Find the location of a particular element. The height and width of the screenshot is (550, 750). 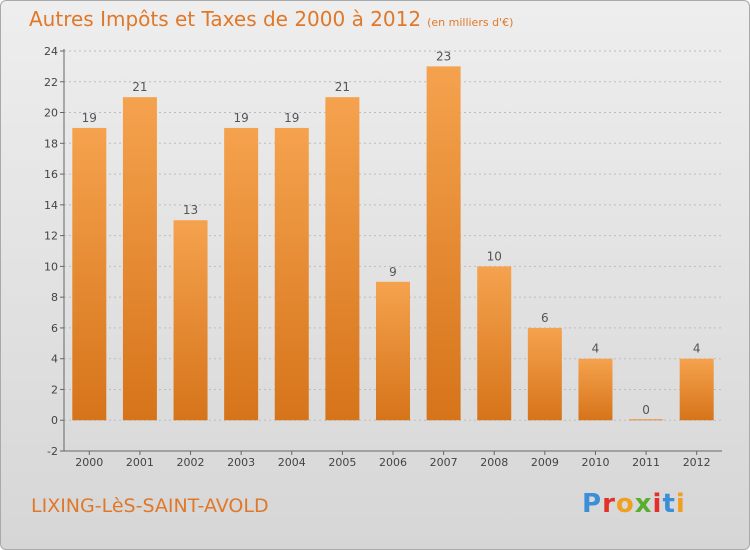

bar-2008 is located at coordinates (494, 343).